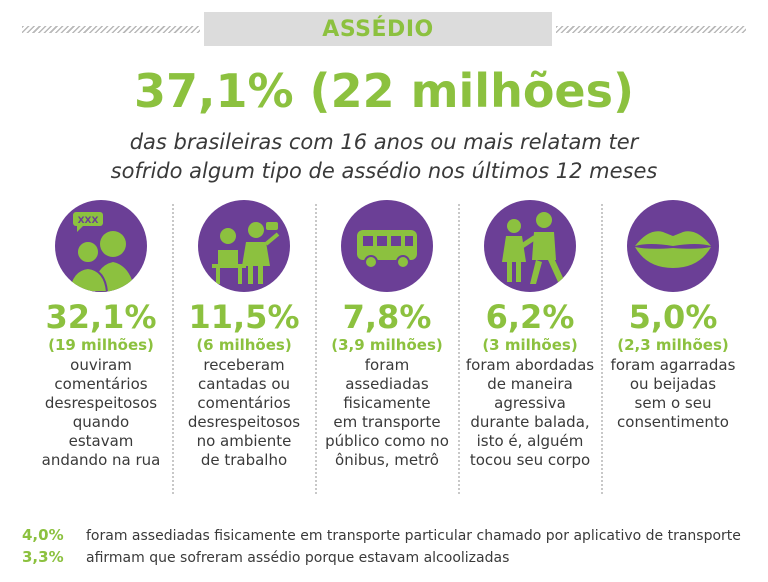 The height and width of the screenshot is (582, 768). What do you see at coordinates (101, 246) in the screenshot?
I see `street-comments-icon: XXX` at bounding box center [101, 246].